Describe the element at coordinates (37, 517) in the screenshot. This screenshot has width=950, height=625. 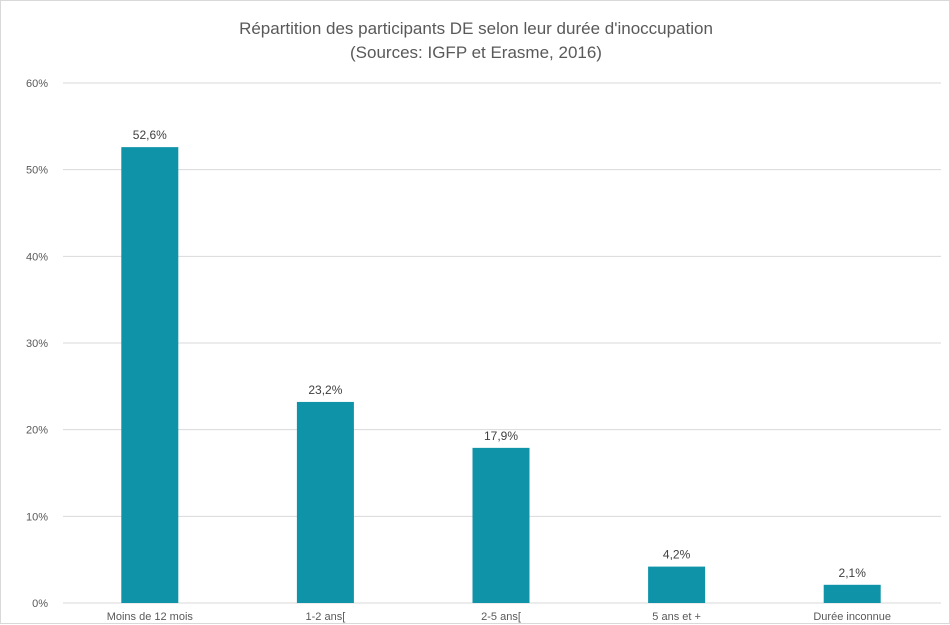
I see `y-tick-label: 10%` at that location.